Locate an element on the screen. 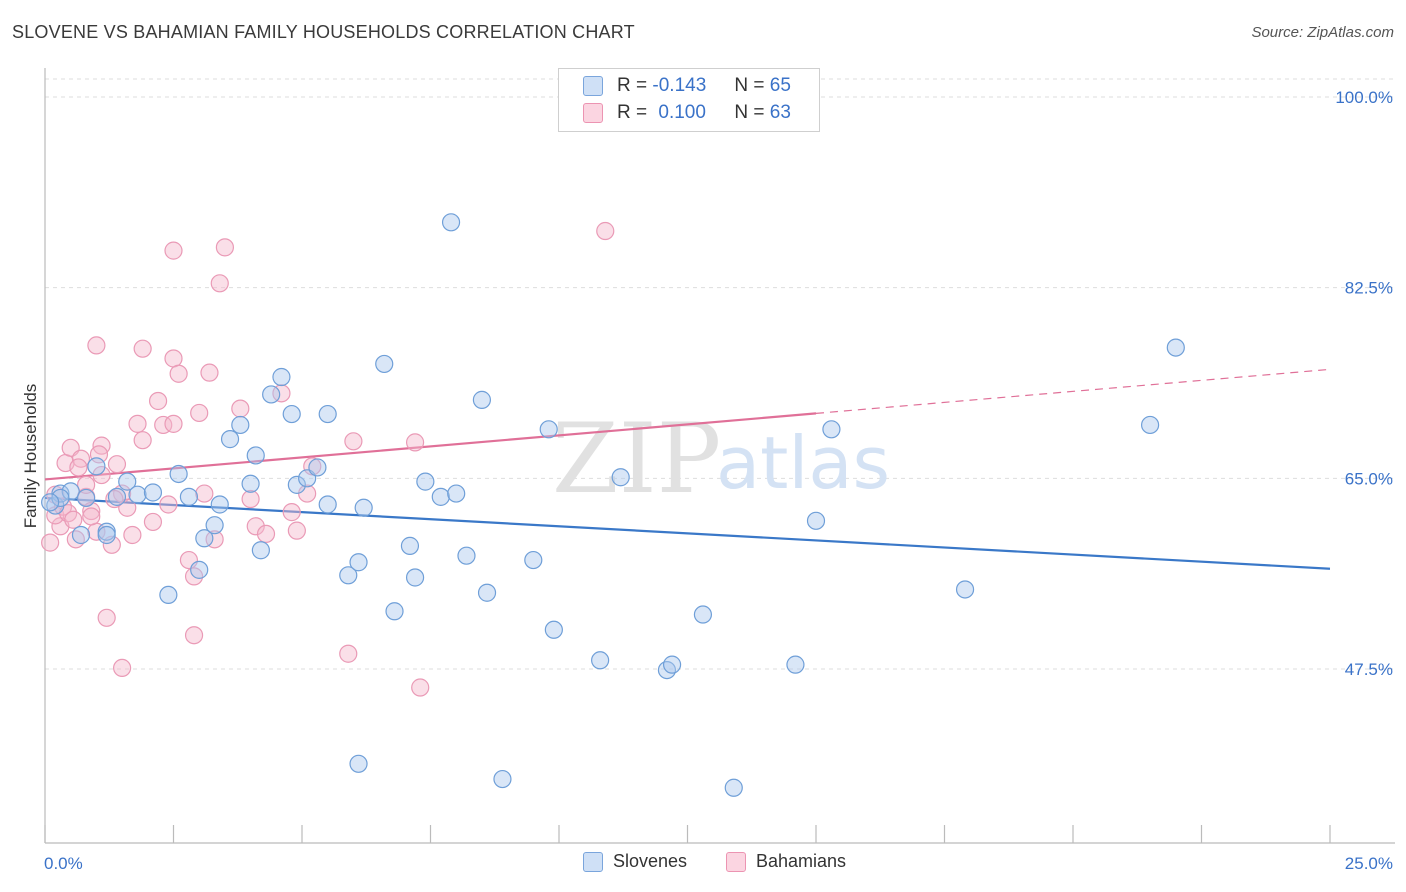 Image resolution: width=1406 pixels, height=892 pixels. legend-row-slovenes: R = -0.143 N = 65 is located at coordinates (687, 86).